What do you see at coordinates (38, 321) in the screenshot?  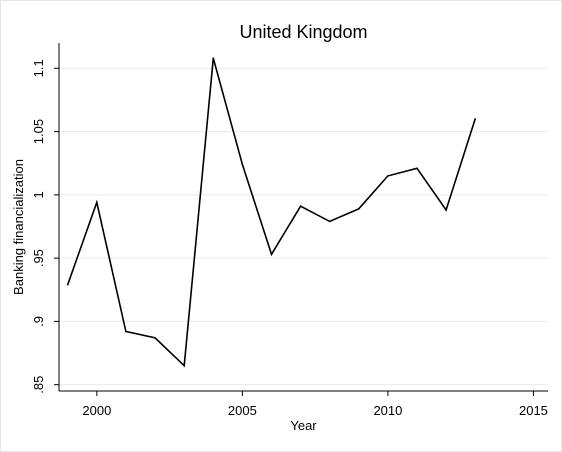 I see `y-tick-label: .9` at bounding box center [38, 321].